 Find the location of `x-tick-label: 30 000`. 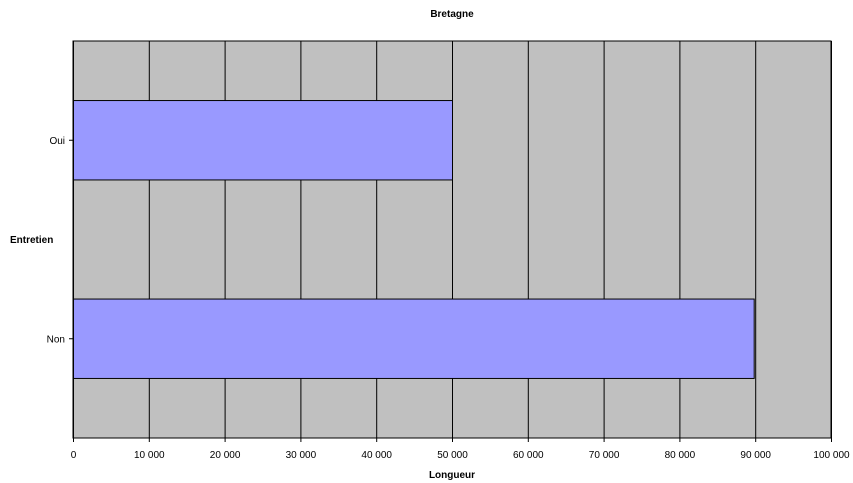

x-tick-label: 30 000 is located at coordinates (301, 455).